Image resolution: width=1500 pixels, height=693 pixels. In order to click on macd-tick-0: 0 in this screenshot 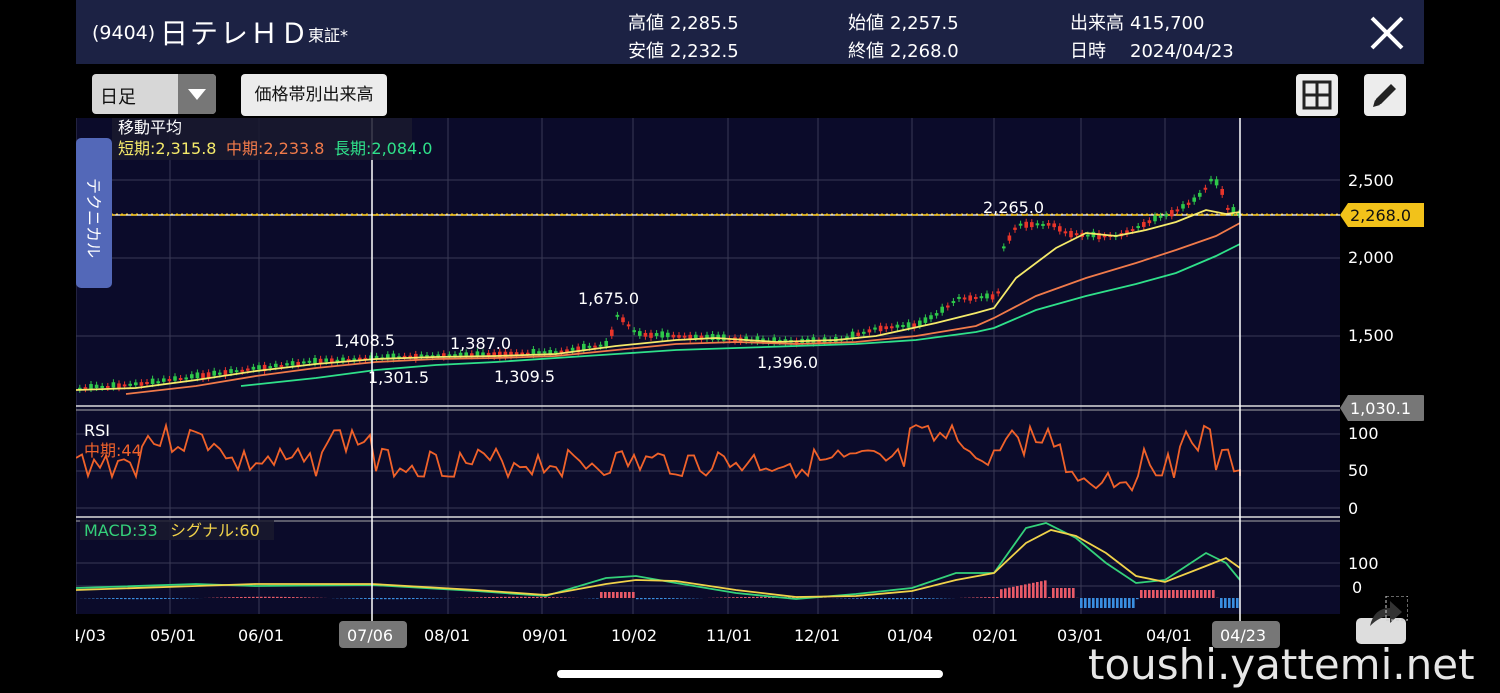, I will do `click(1357, 587)`.